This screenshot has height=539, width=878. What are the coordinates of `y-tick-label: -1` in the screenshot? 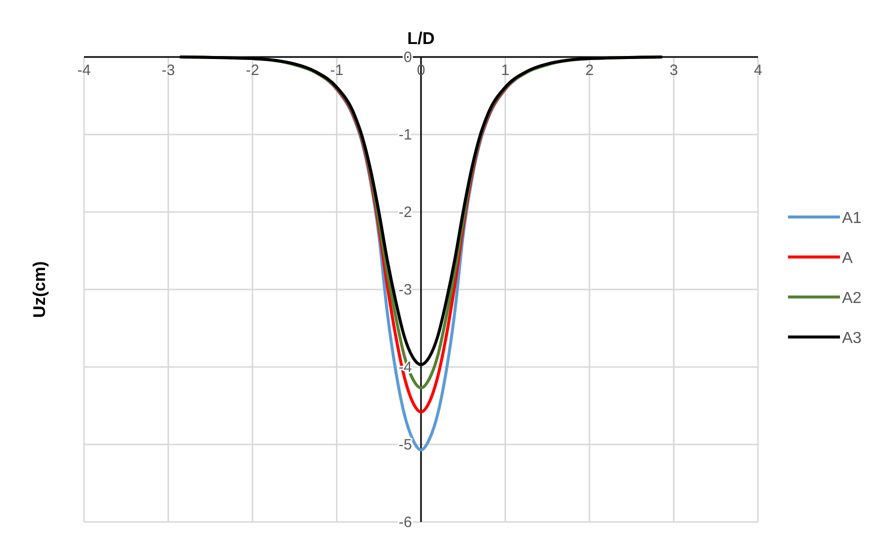 It's located at (405, 135).